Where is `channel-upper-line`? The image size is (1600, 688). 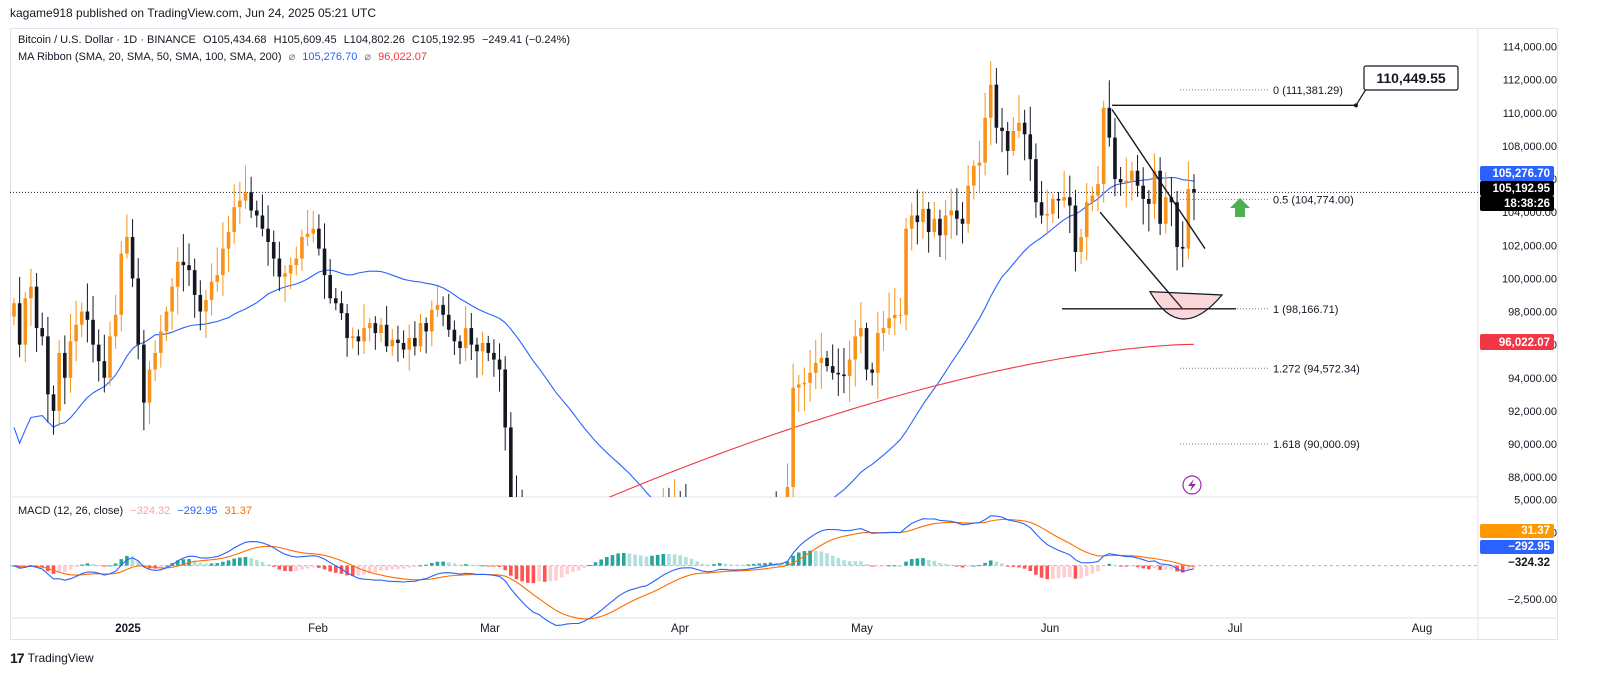
channel-upper-line is located at coordinates (1158, 179).